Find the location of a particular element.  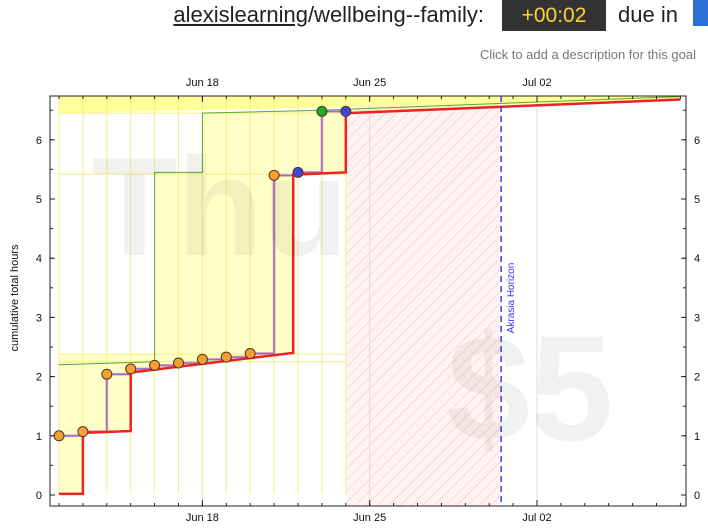

y-tick-label-right: 0 is located at coordinates (697, 496).